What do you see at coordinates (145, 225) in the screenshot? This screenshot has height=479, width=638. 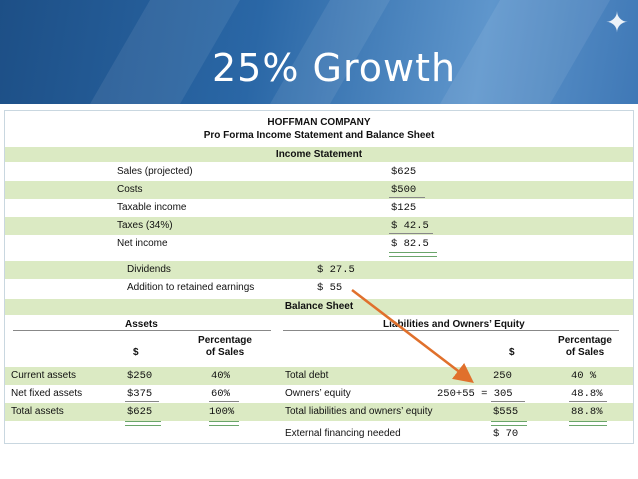 I see `income-label: Taxes (34%)` at bounding box center [145, 225].